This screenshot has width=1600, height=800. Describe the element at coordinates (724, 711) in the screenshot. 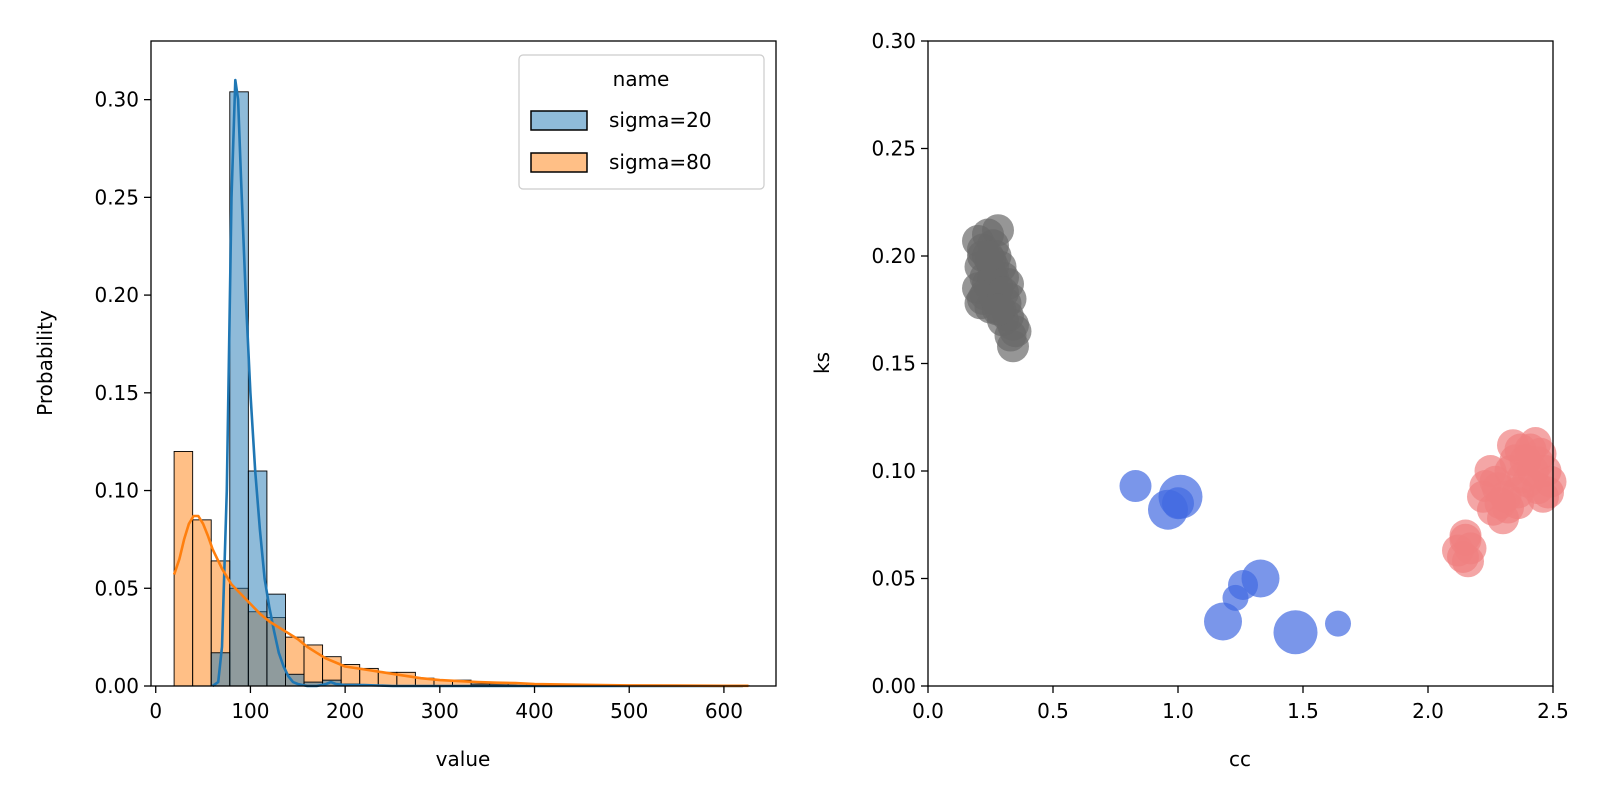

I see `x-tick-label: 600` at that location.